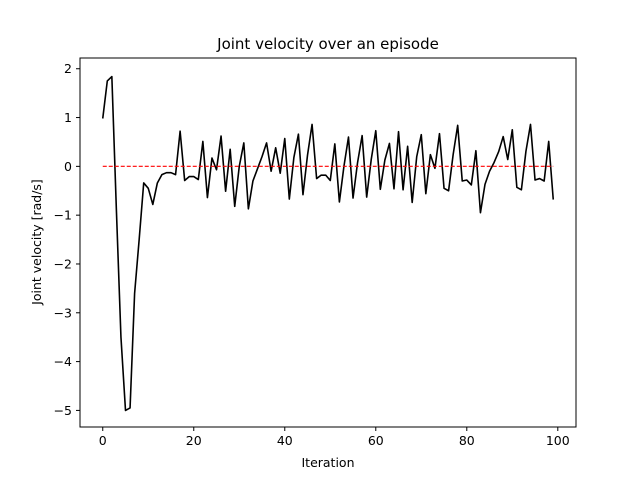 This screenshot has width=640, height=480. What do you see at coordinates (467, 440) in the screenshot?
I see `x-tick-label: 80` at bounding box center [467, 440].